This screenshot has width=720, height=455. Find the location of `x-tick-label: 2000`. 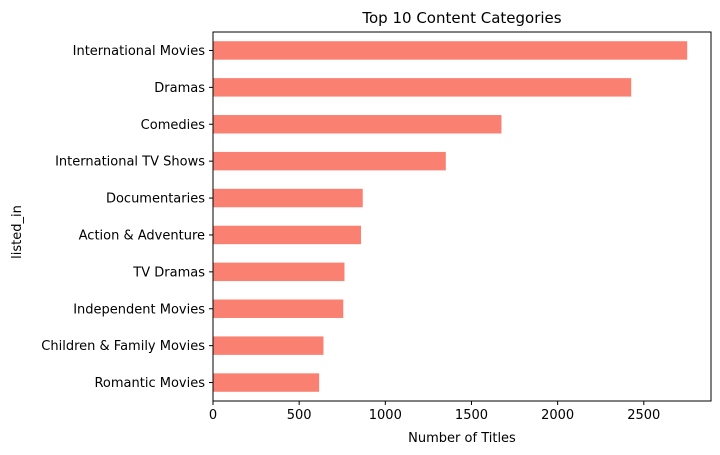

x-tick-label: 2000 is located at coordinates (557, 415).